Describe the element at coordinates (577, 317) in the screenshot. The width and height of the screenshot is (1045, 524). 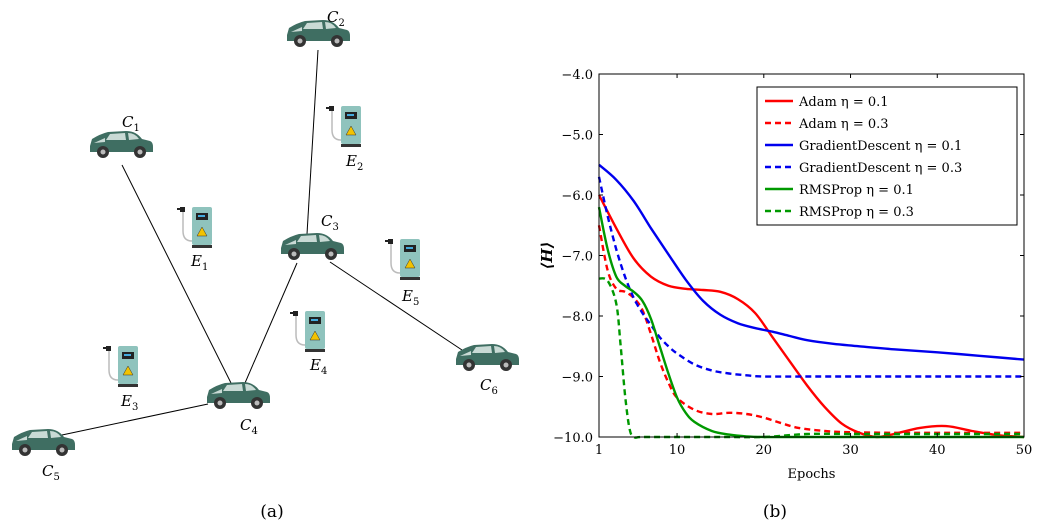
I see `y-tick-label: −8.0` at that location.